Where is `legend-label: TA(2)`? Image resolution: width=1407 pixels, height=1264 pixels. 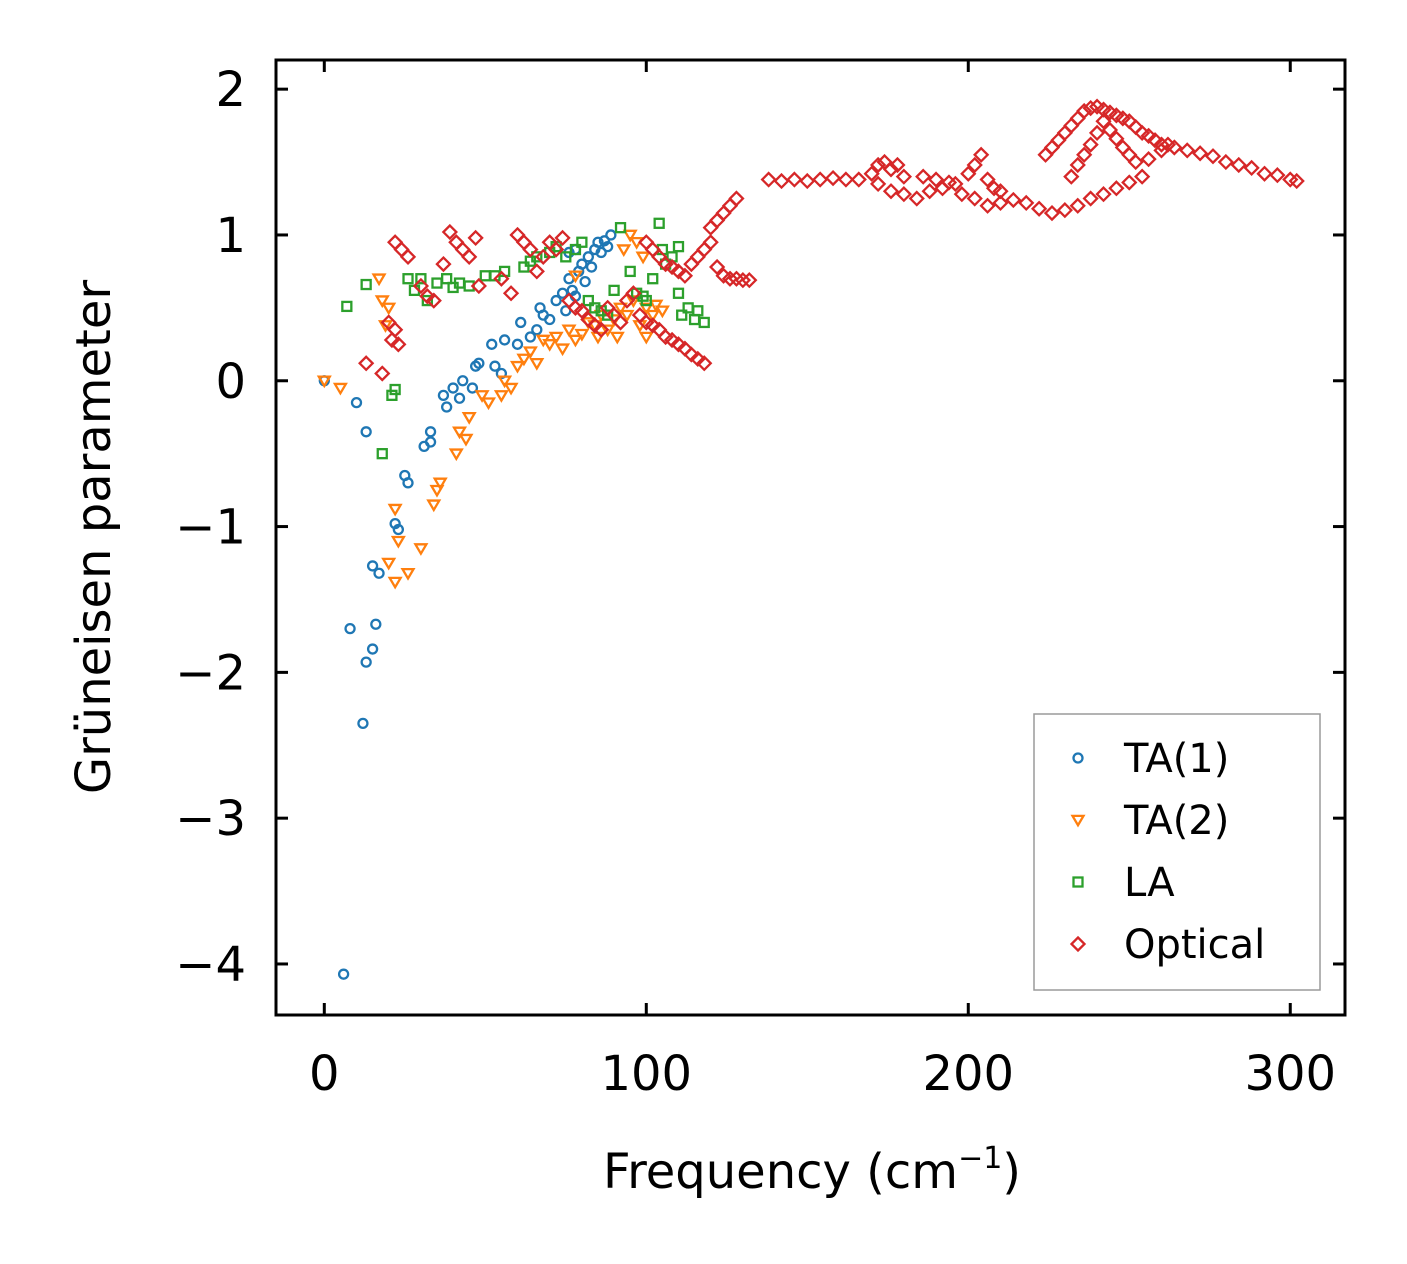
legend-label: TA(2) is located at coordinates (1176, 821).